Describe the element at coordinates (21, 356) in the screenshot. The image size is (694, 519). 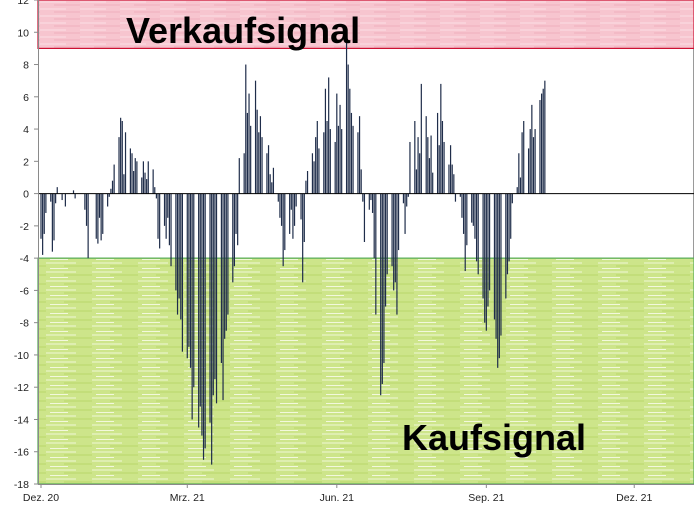
I see `y-tick-label: -10` at that location.